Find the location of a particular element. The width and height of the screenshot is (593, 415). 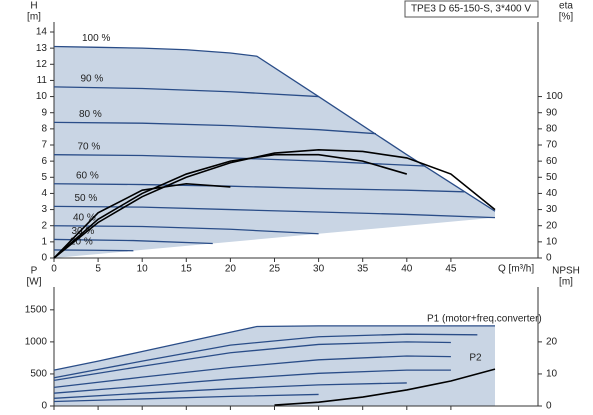

curve-label: 50 % is located at coordinates (86, 198).